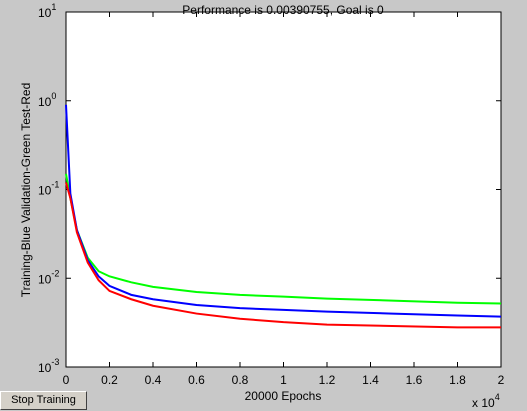 The width and height of the screenshot is (527, 411). Describe the element at coordinates (240, 380) in the screenshot. I see `x-tick-label: 0.8` at that location.